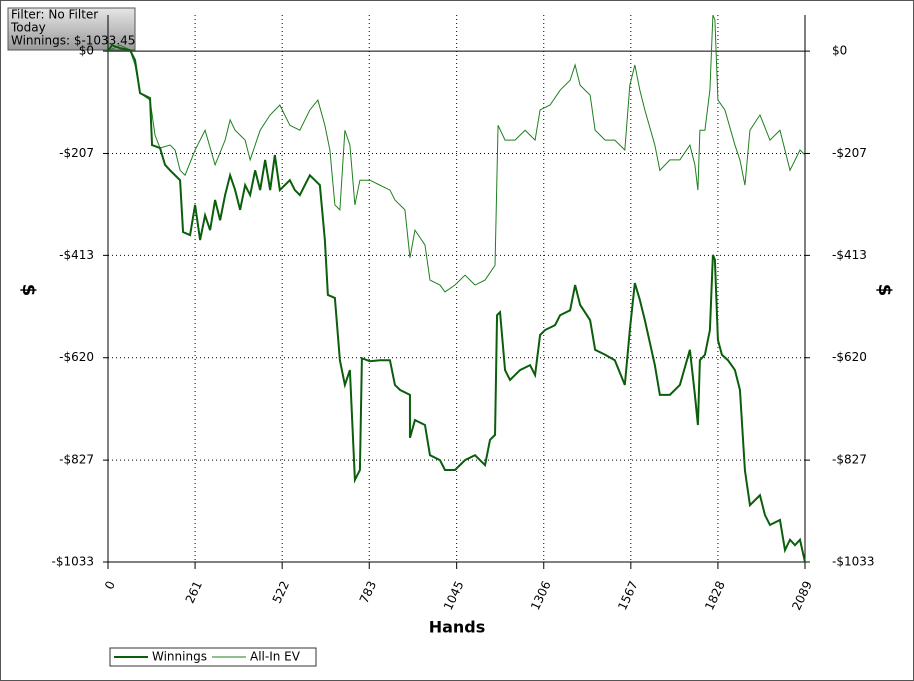 The width and height of the screenshot is (914, 681). What do you see at coordinates (28, 290) in the screenshot?
I see `y-axis-label: $` at bounding box center [28, 290].